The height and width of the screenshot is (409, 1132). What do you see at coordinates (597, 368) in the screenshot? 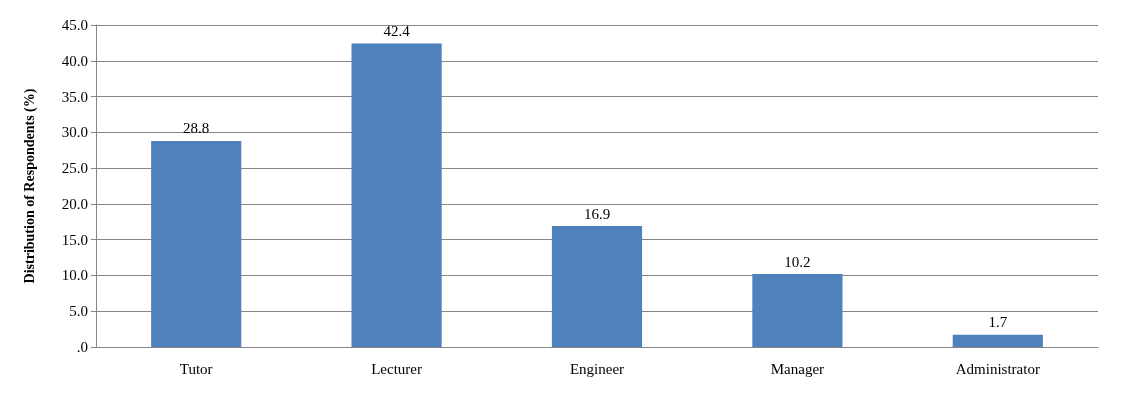
I see `x-tick-label: Engineer` at bounding box center [597, 368].